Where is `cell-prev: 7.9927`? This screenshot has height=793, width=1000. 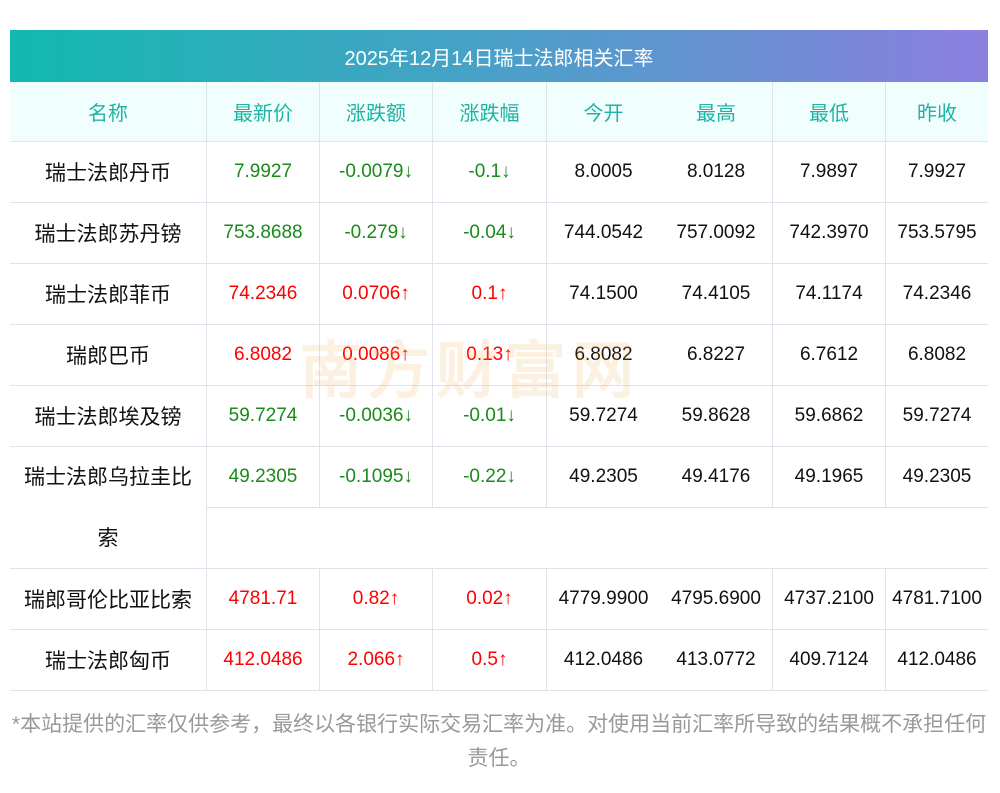
cell-prev: 7.9927 is located at coordinates (937, 171).